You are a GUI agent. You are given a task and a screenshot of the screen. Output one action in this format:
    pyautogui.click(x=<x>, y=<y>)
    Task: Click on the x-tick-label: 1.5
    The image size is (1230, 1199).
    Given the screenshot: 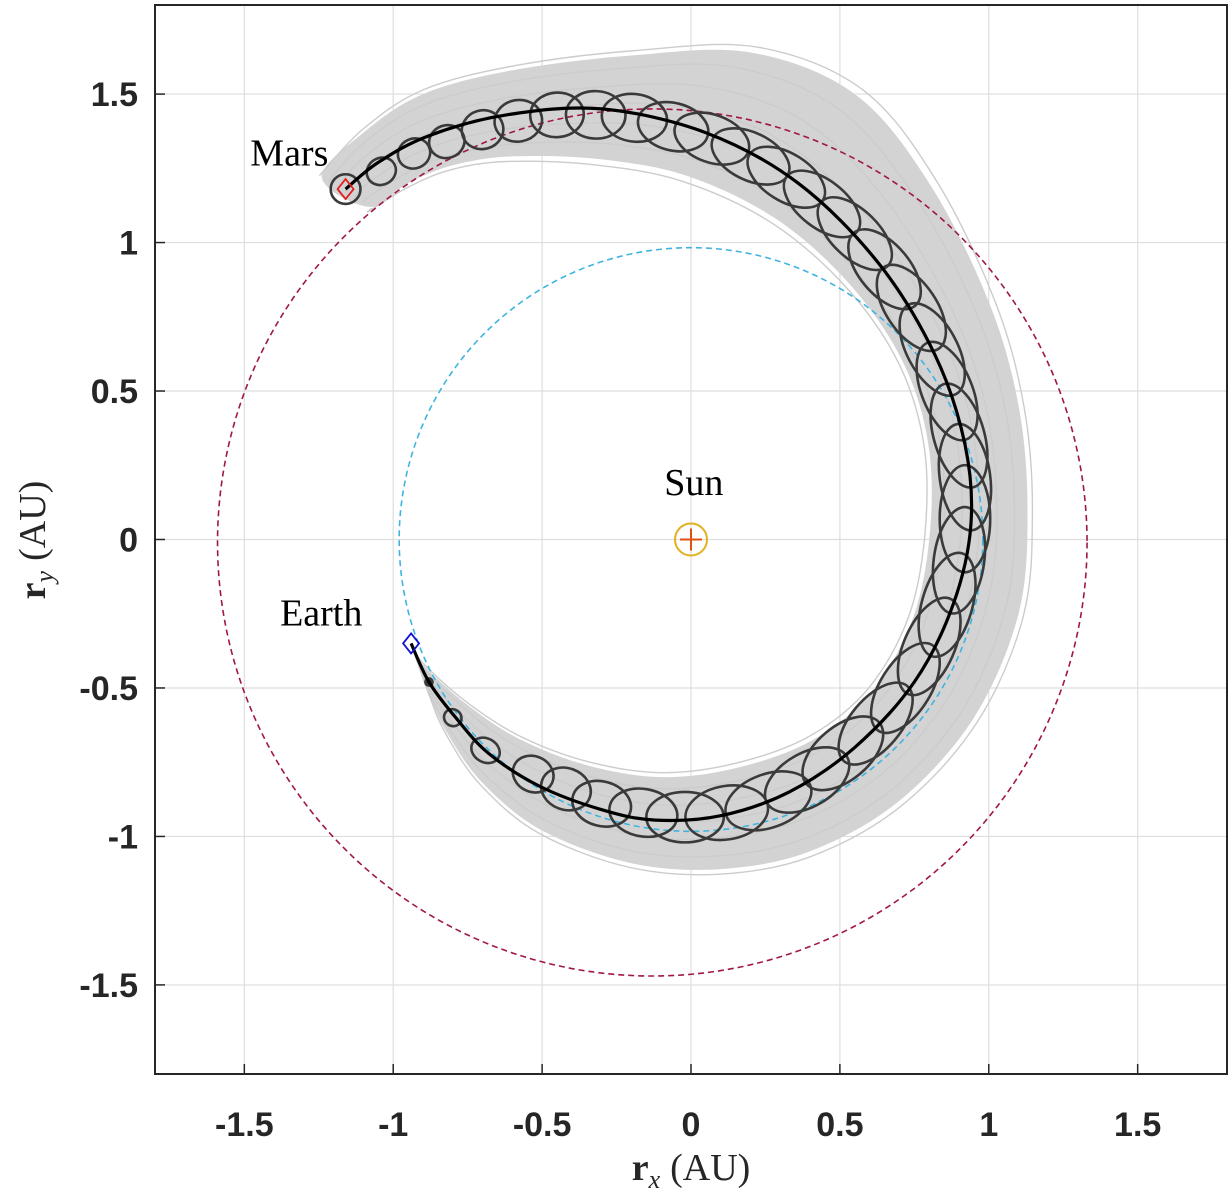 What is the action you would take?
    pyautogui.click(x=1137, y=1125)
    